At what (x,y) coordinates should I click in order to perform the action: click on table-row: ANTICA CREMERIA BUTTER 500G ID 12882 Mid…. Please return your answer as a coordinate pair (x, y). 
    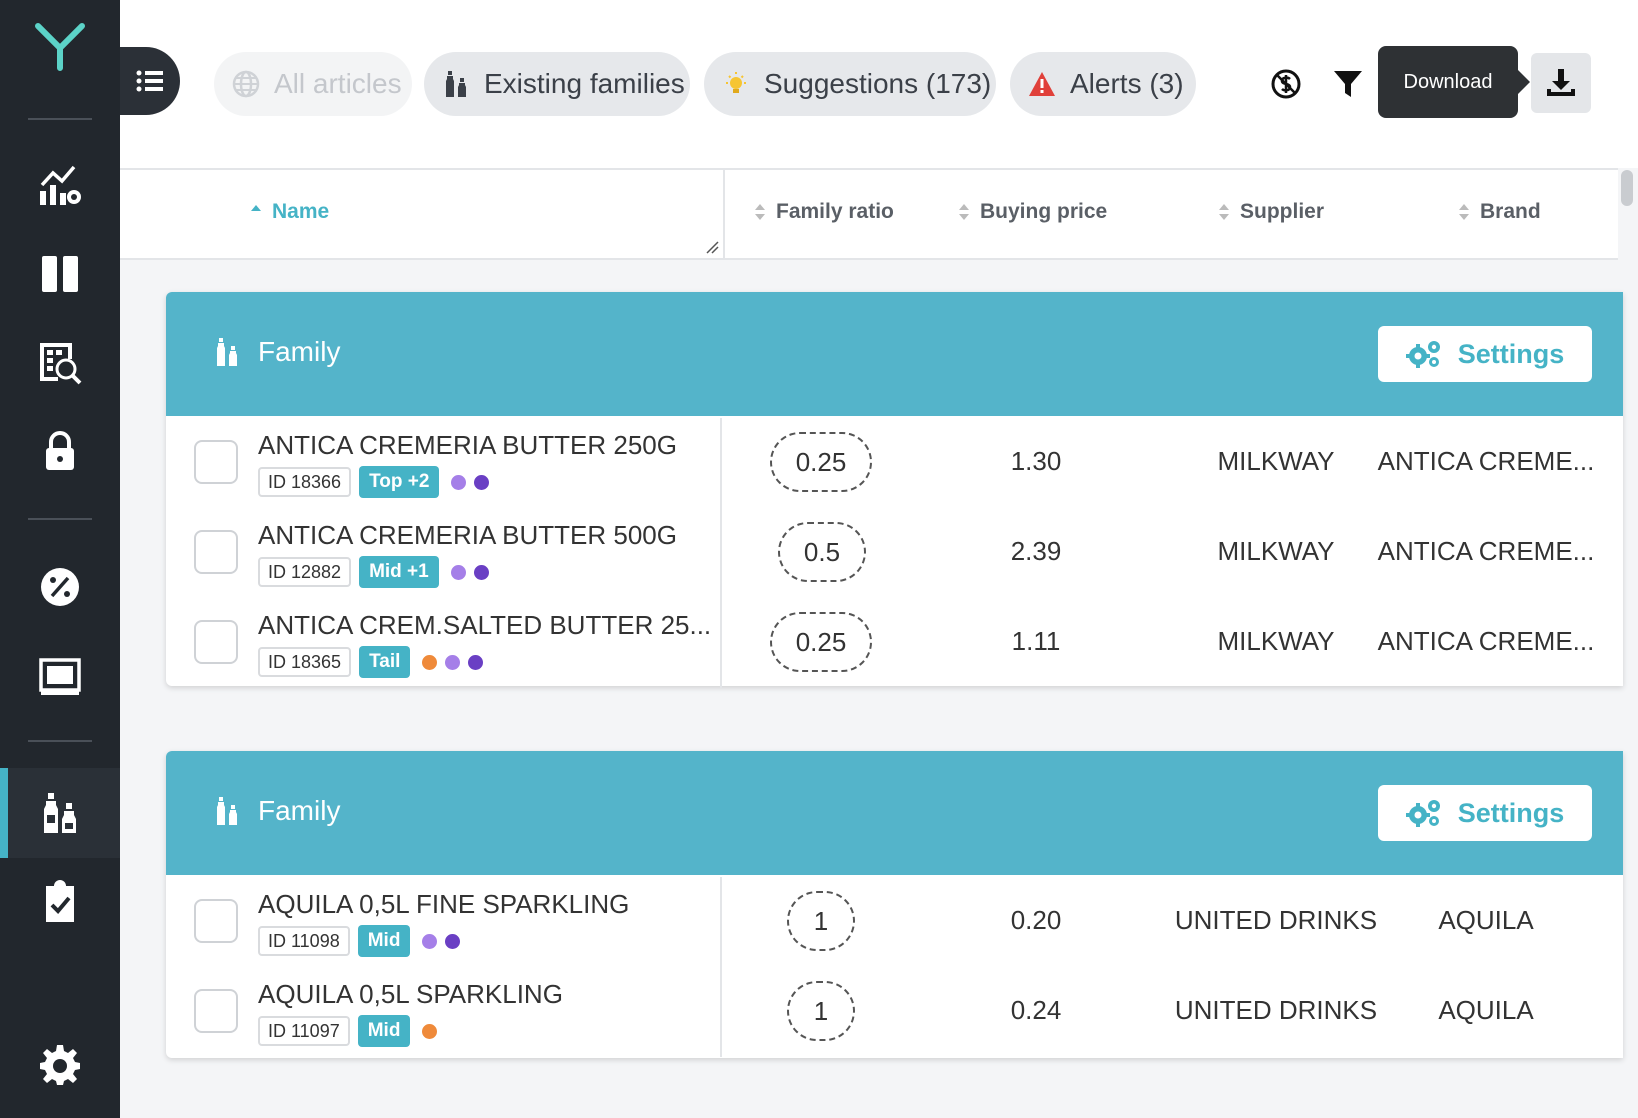
    Looking at the image, I should click on (894, 553).